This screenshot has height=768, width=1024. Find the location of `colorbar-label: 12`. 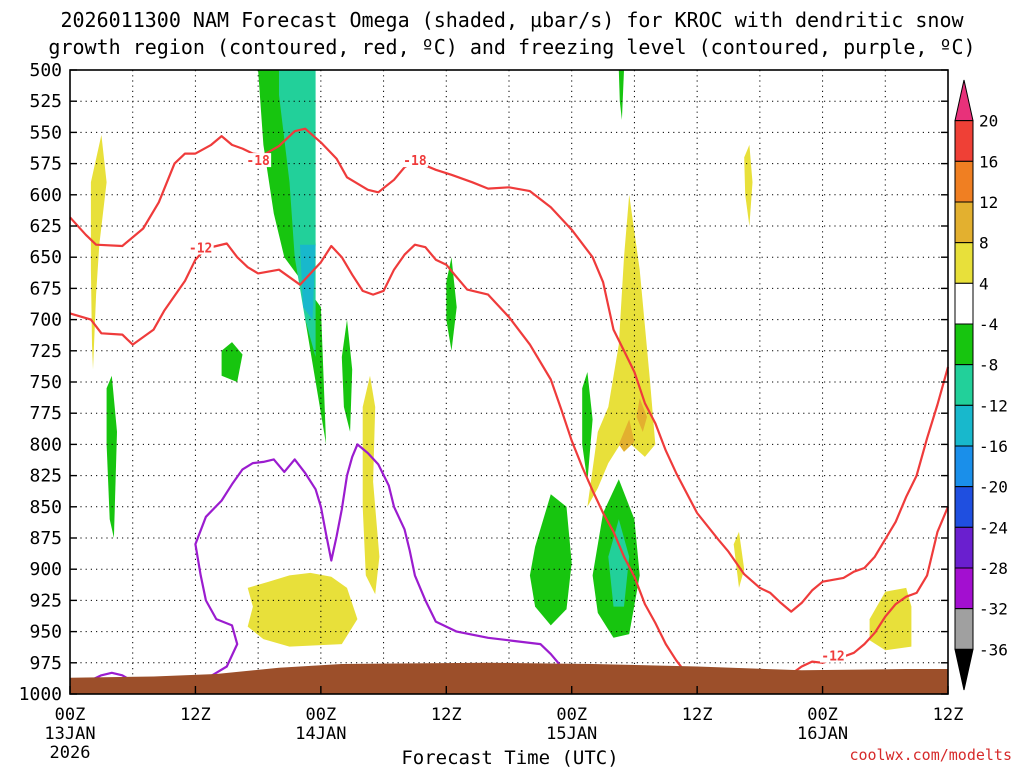

colorbar-label: 12 is located at coordinates (988, 202).